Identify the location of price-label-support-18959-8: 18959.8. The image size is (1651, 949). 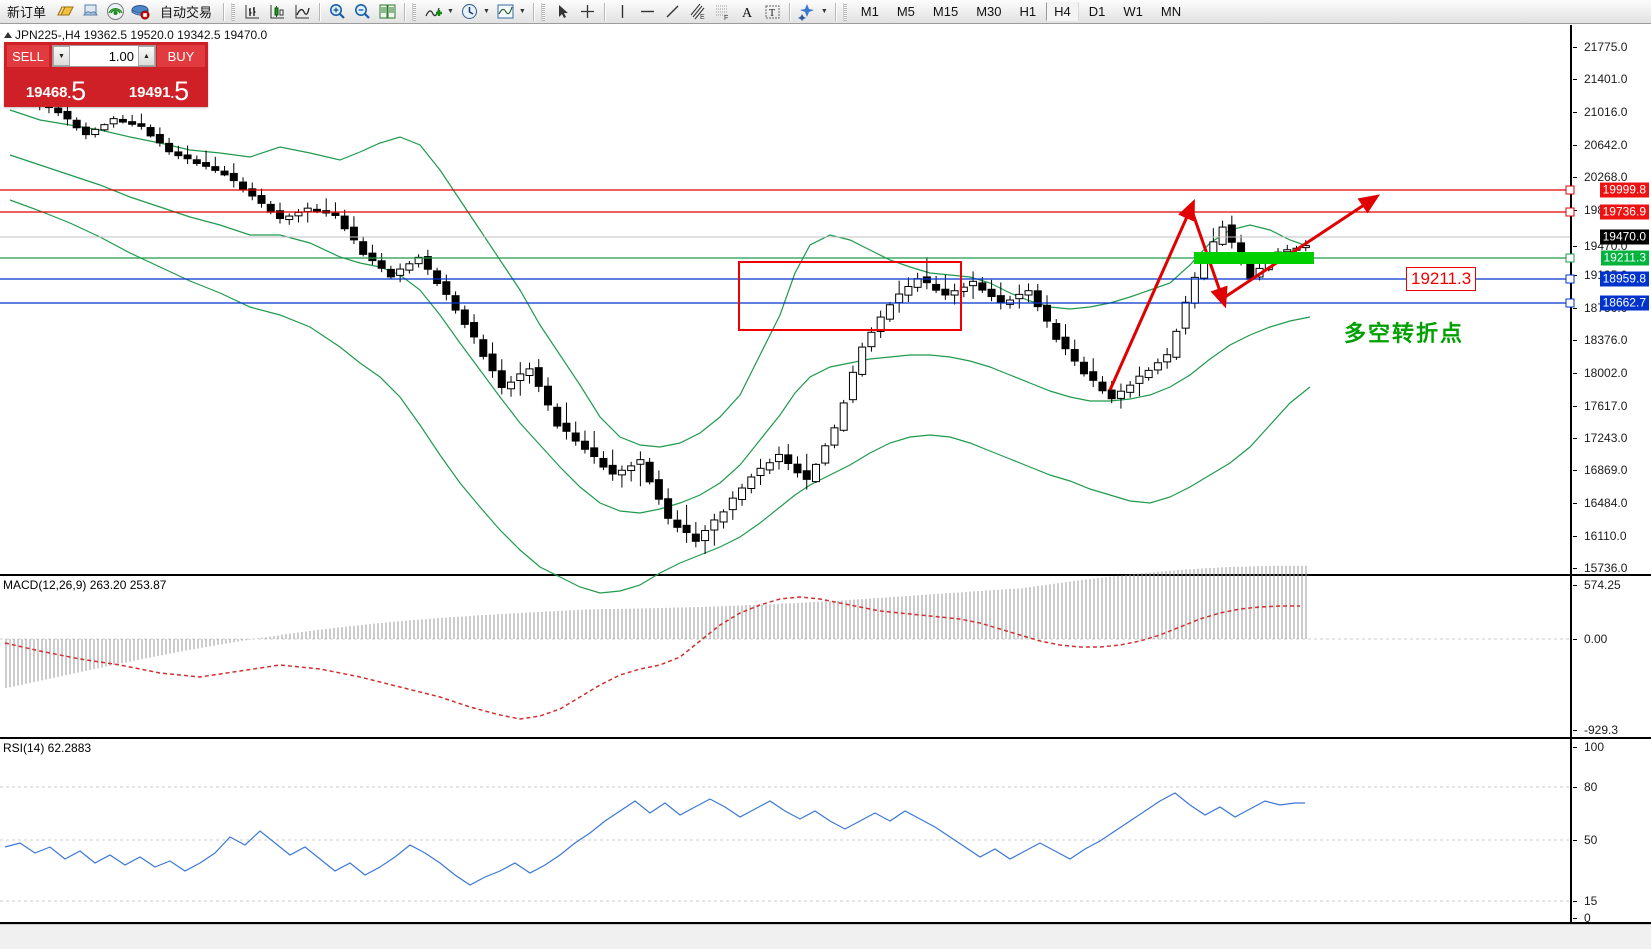
(1624, 279).